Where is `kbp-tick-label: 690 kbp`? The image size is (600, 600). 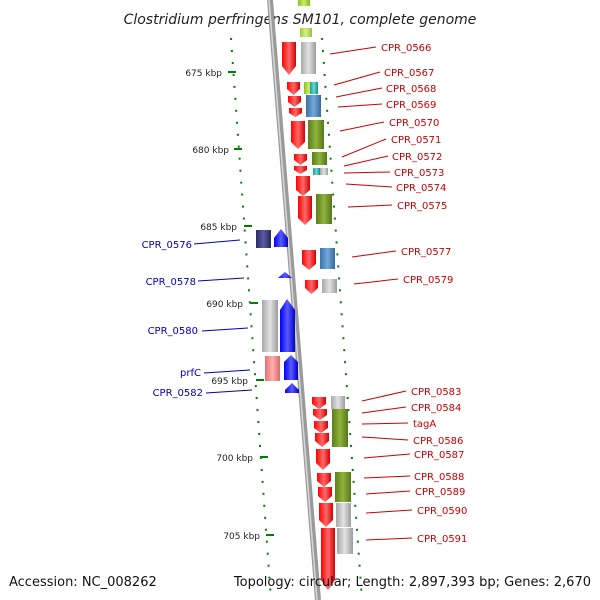 kbp-tick-label: 690 kbp is located at coordinates (224, 305).